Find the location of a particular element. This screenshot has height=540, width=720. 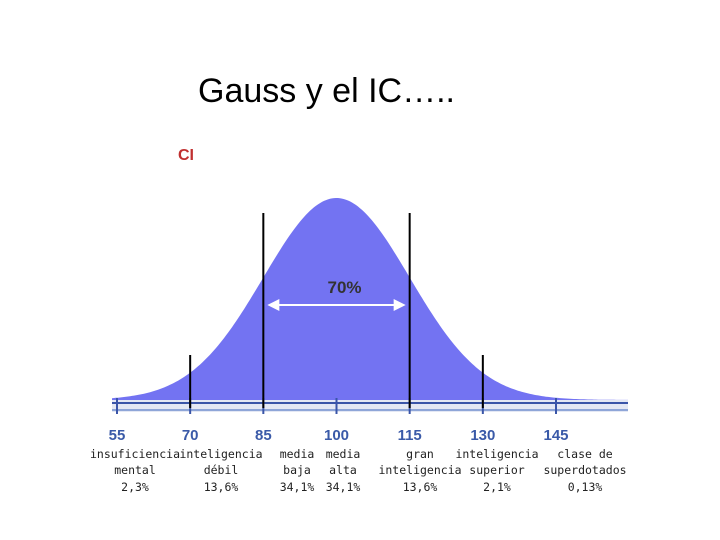

band-label: clase de is located at coordinates (584, 454).